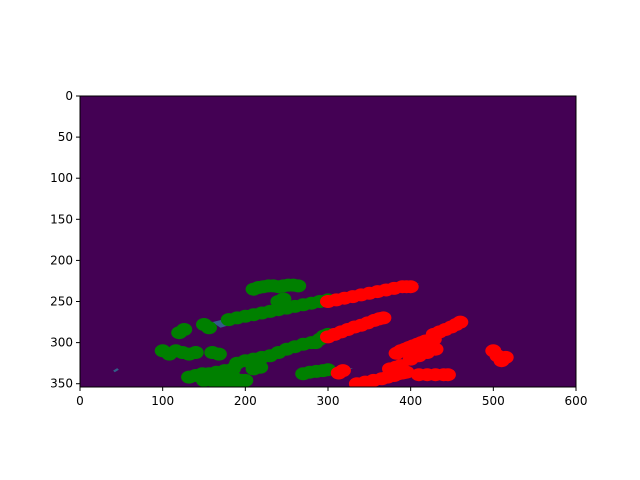 The width and height of the screenshot is (640, 480). I want to click on x-tick-label: 100, so click(162, 401).